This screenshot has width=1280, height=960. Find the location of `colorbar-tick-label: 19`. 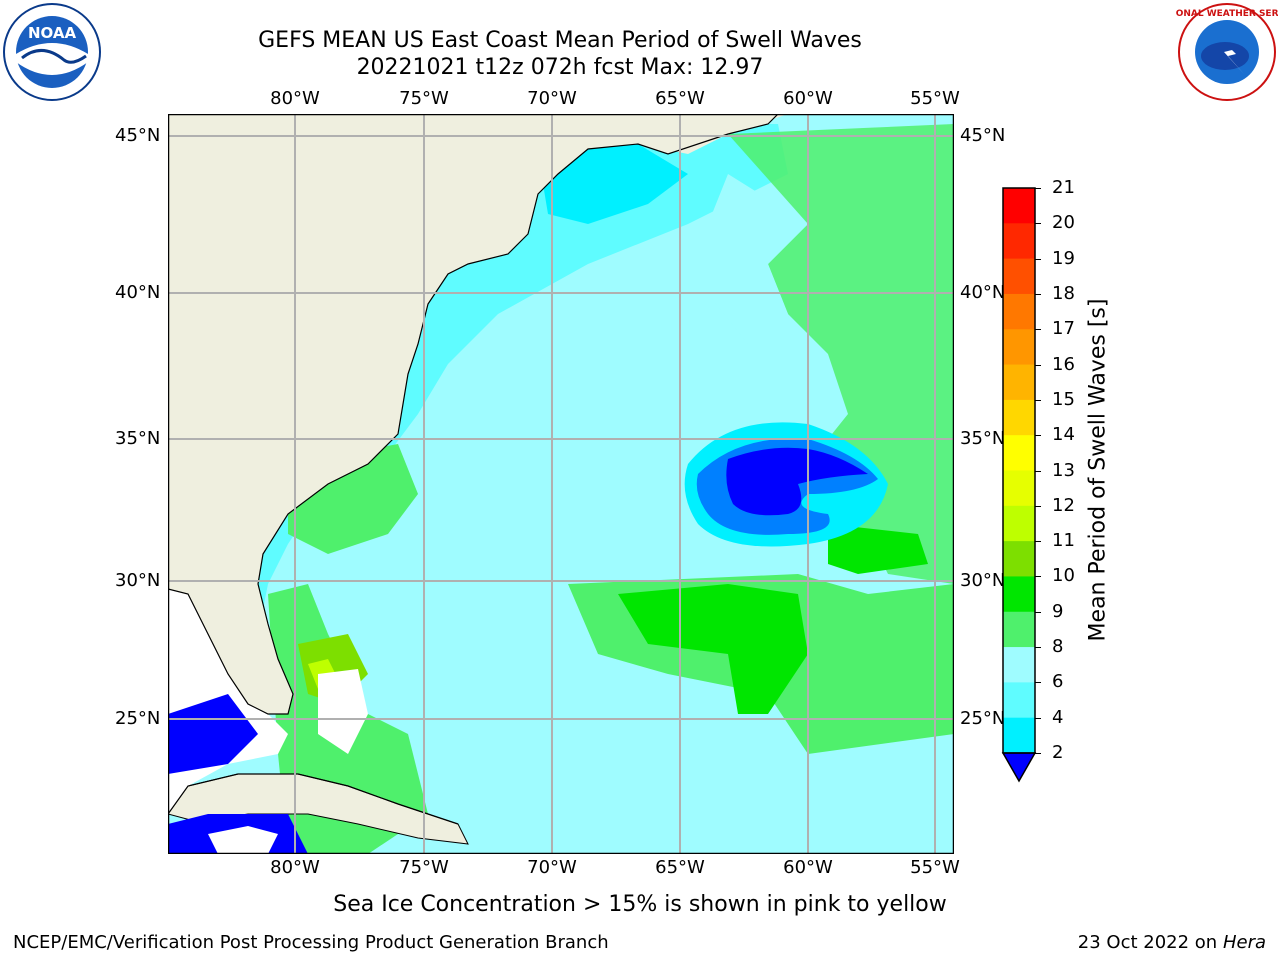

colorbar-tick-label: 19 is located at coordinates (1063, 258).